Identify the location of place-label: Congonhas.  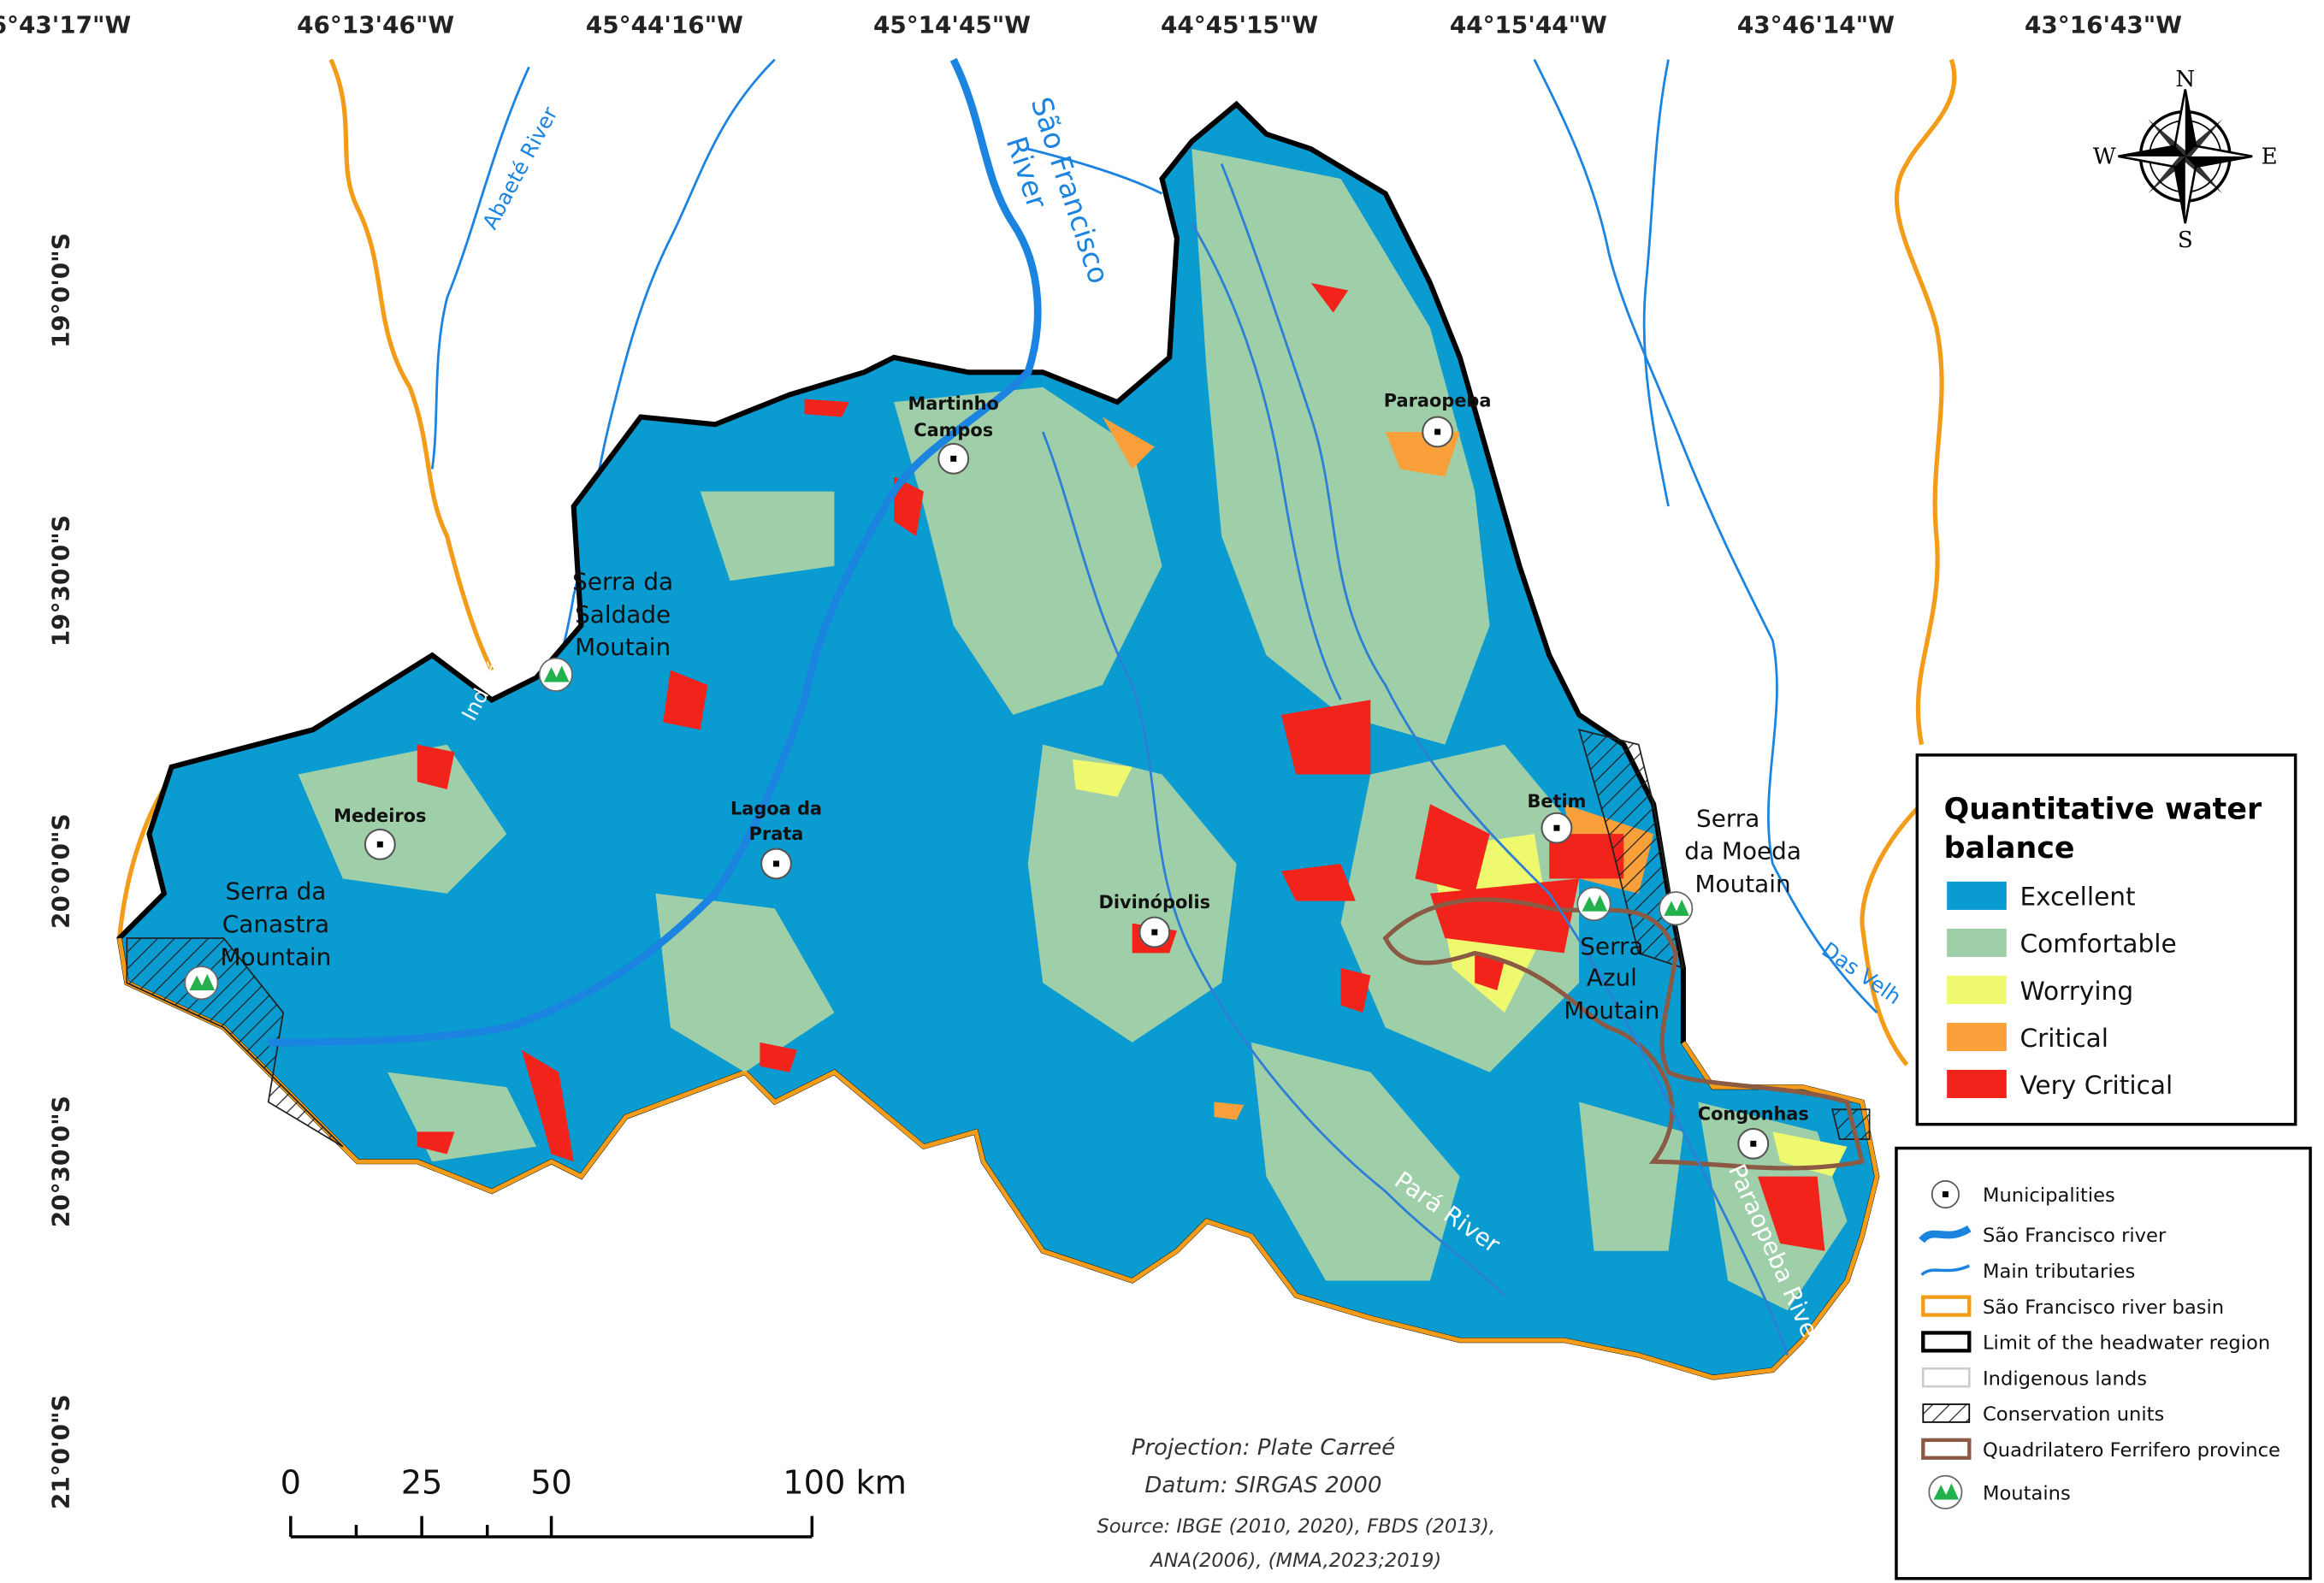
(1753, 1113).